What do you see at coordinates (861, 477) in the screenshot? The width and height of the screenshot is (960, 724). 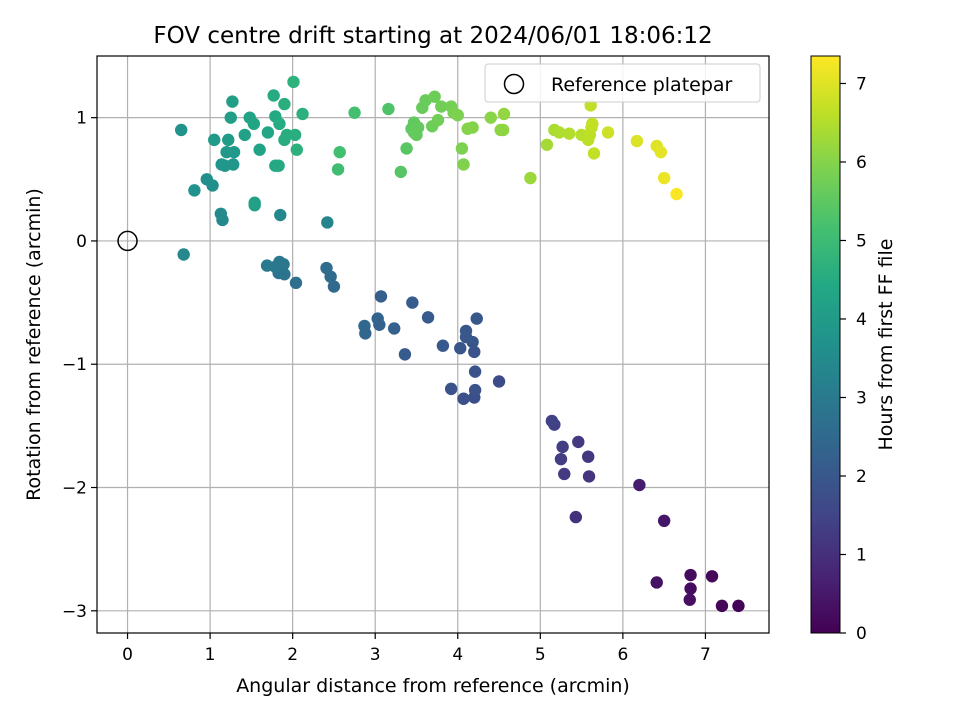 I see `colorbar-tick-label: 2` at bounding box center [861, 477].